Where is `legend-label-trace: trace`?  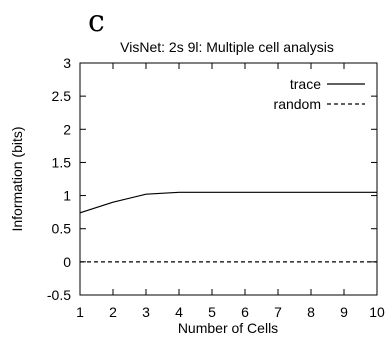 legend-label-trace: trace is located at coordinates (305, 84).